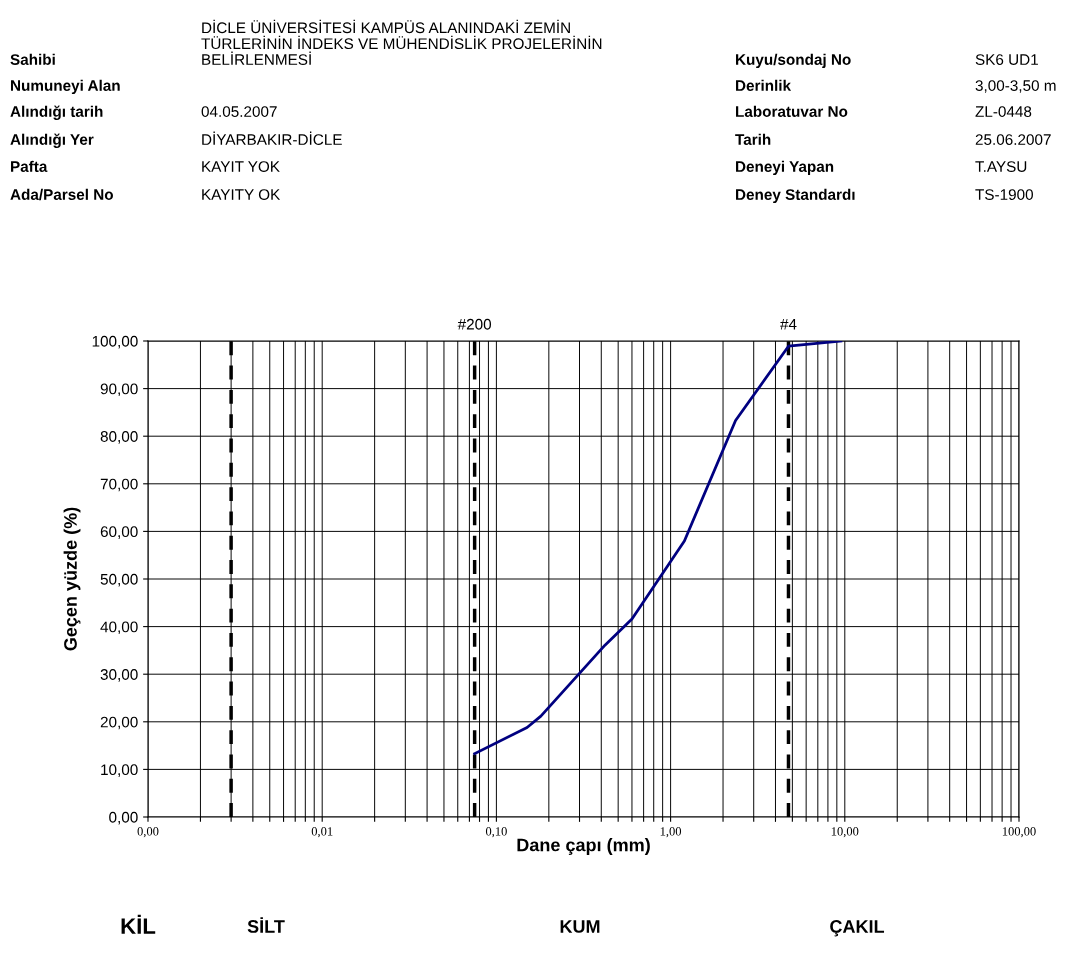 The image size is (1068, 955). I want to click on text: SK6 UD1, so click(1006, 59).